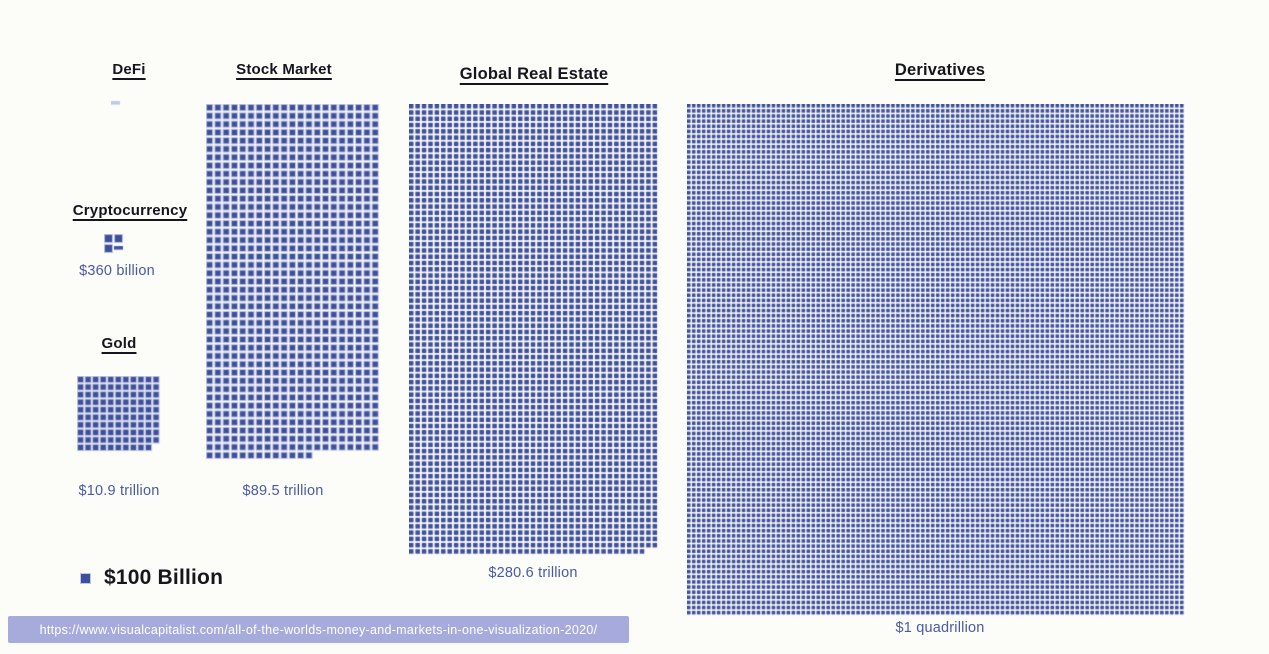 This screenshot has height=654, width=1269. What do you see at coordinates (940, 628) in the screenshot?
I see `derivatives-value: $1 quadrillion` at bounding box center [940, 628].